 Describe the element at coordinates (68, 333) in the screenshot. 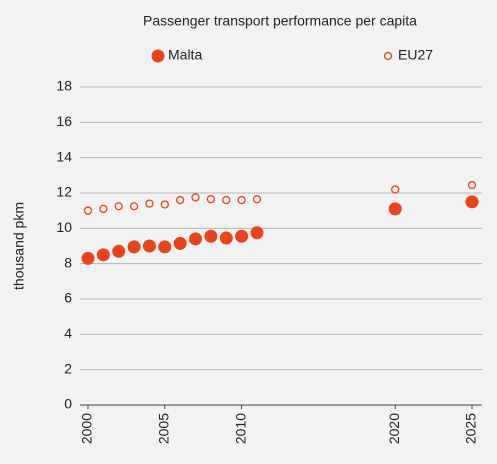

I see `y-tick-label: 4` at that location.